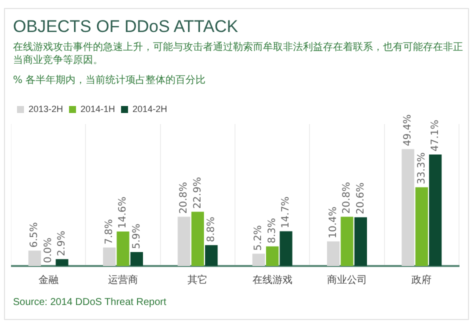 The image size is (475, 324). Describe the element at coordinates (198, 193) in the screenshot. I see `data-label: 22.9%` at that location.